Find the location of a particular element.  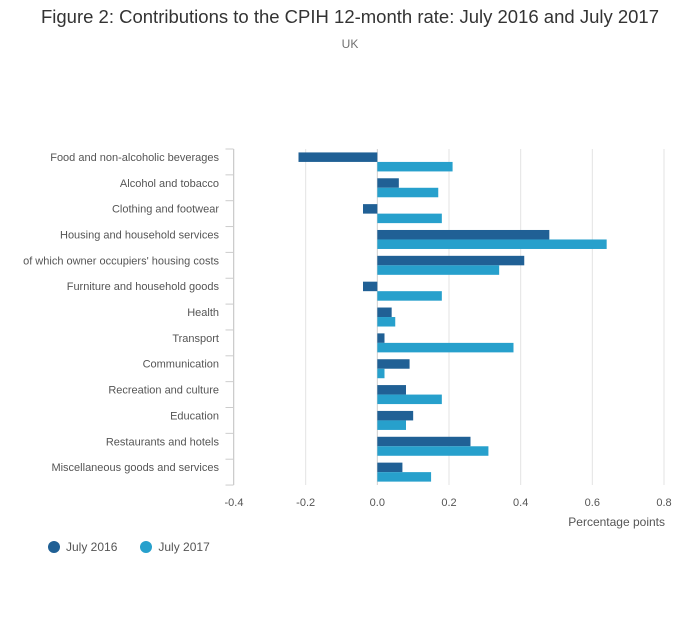

category-label: Education is located at coordinates (194, 416).